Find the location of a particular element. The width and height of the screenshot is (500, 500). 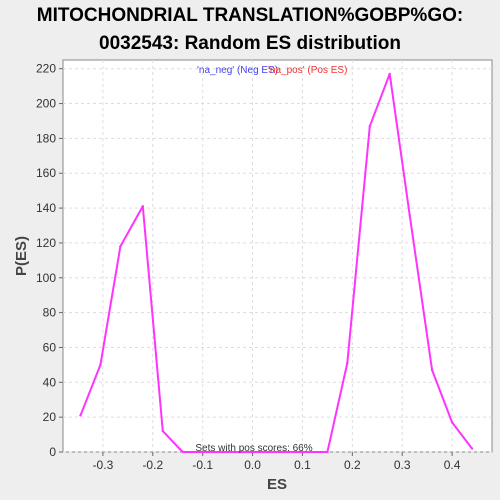

x-tick-label: 0.1 is located at coordinates (302, 465).